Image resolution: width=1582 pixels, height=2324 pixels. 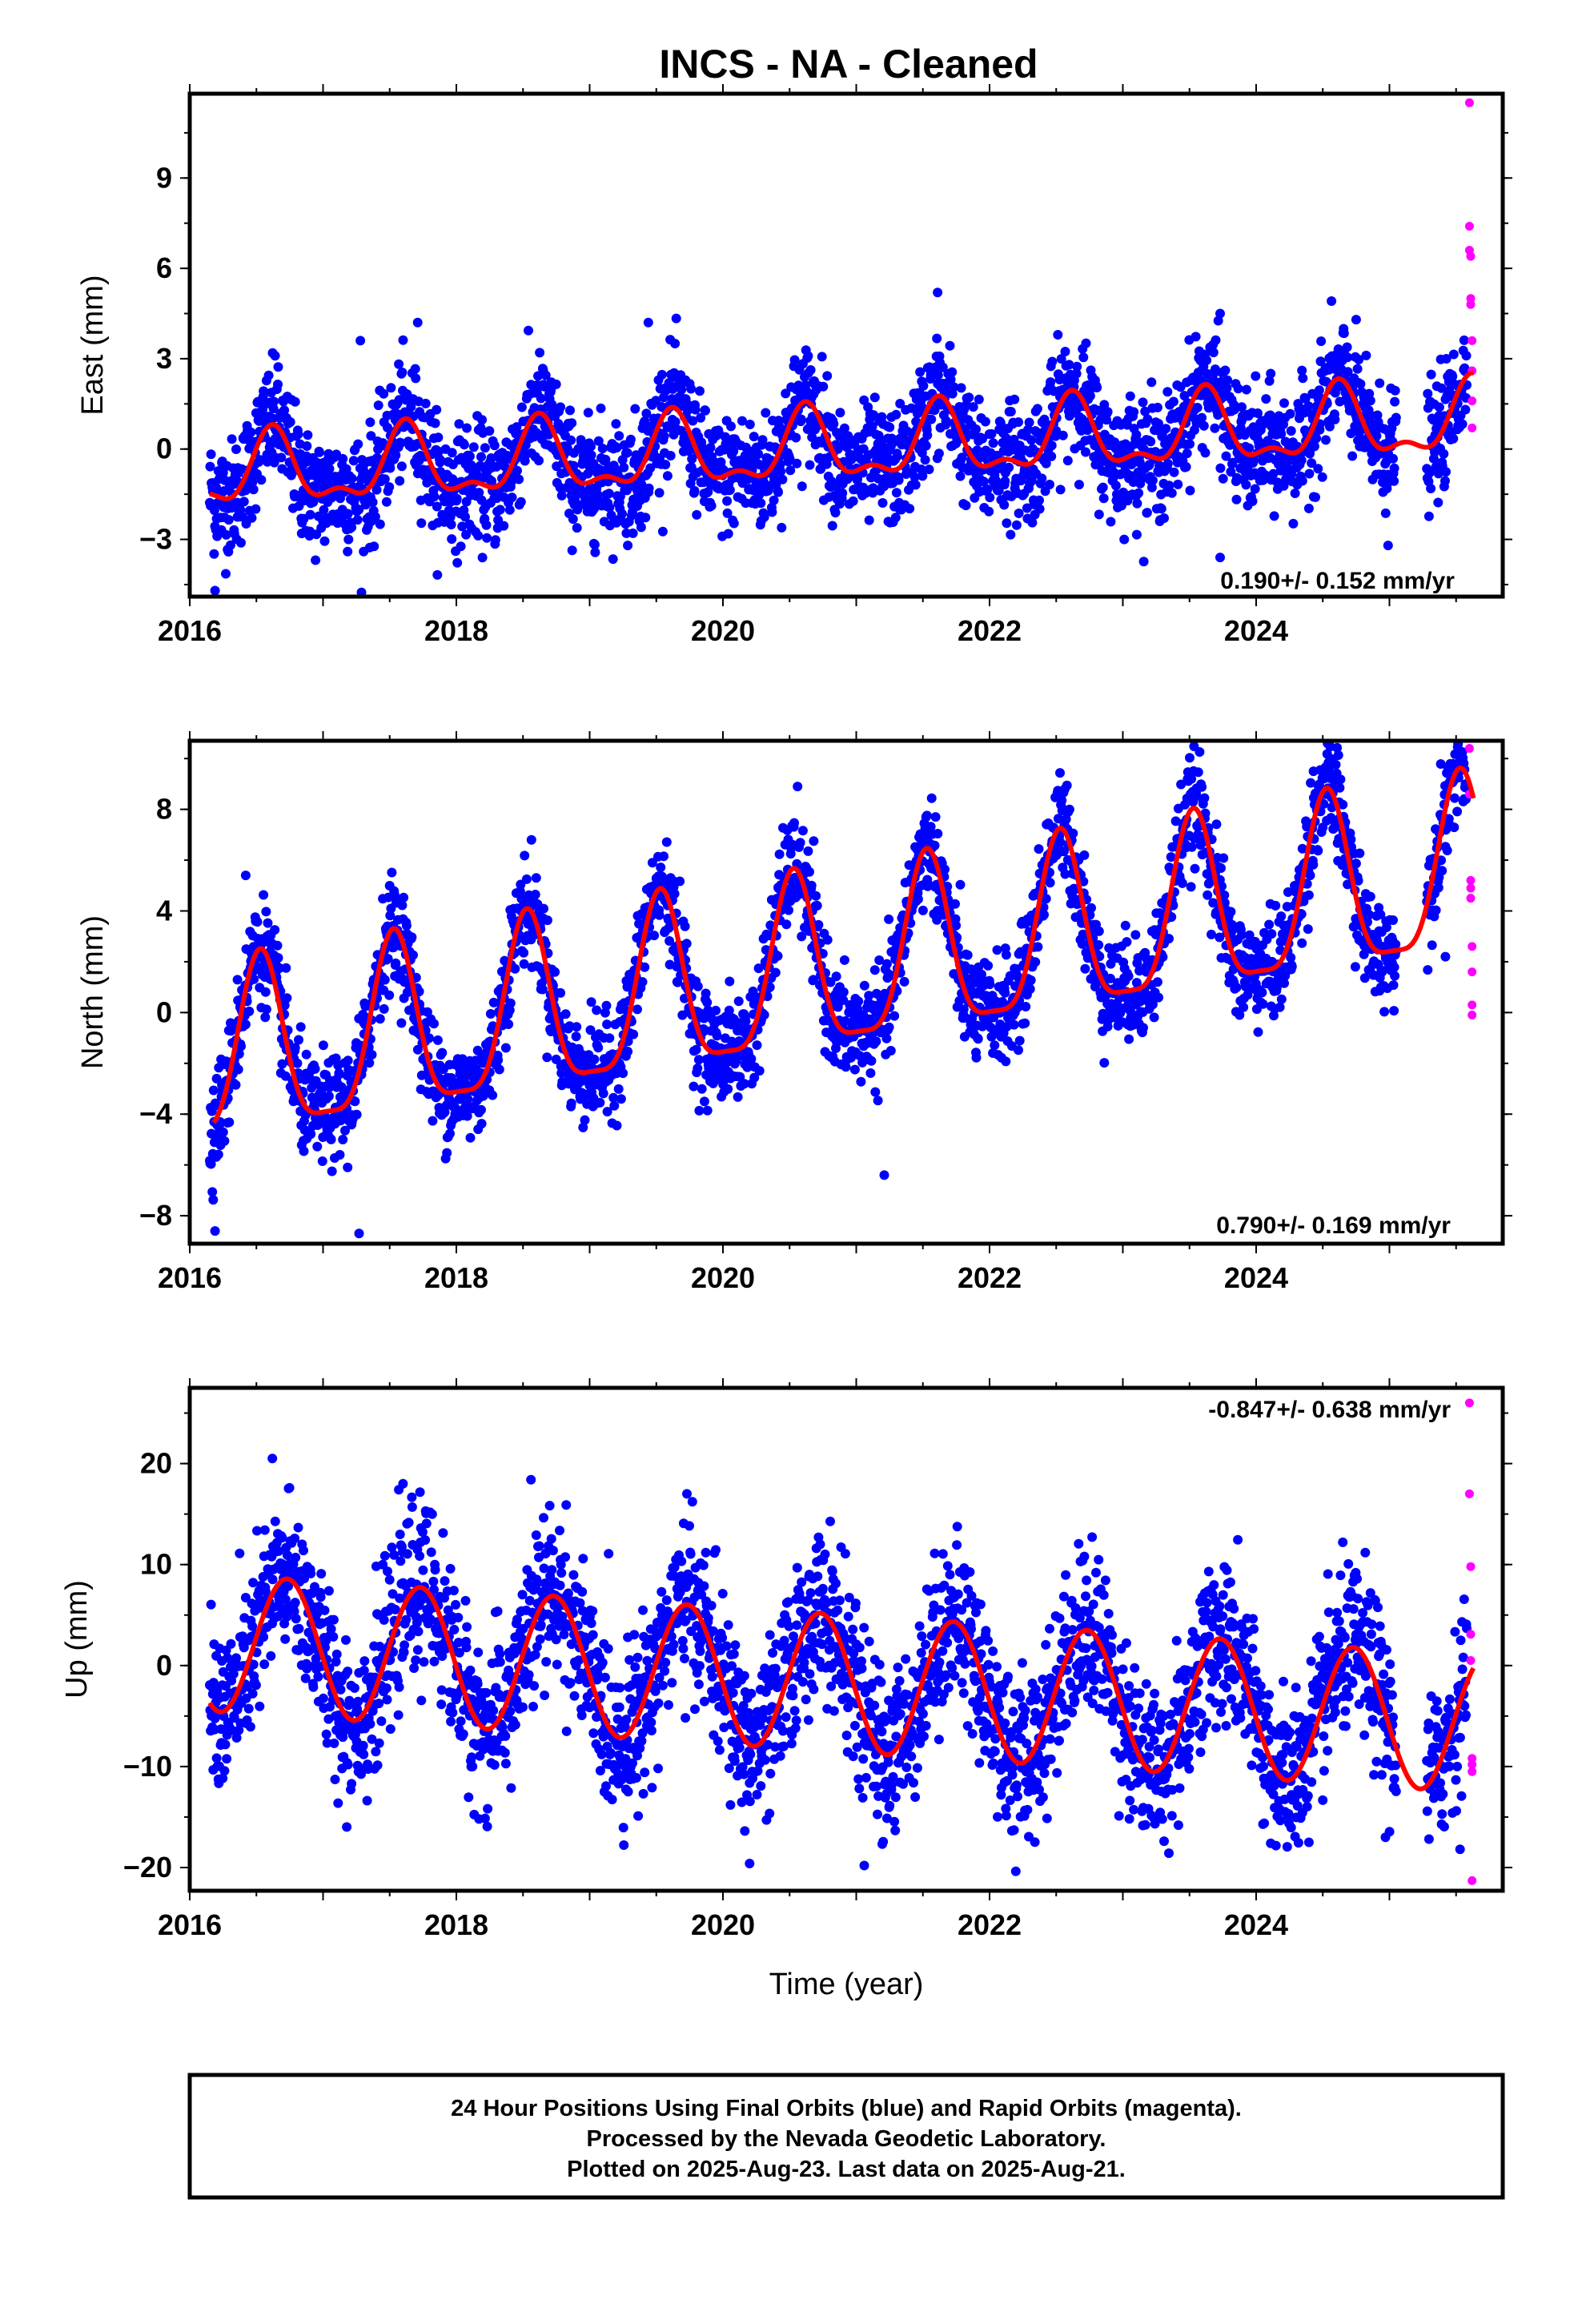 What do you see at coordinates (1469, 226) in the screenshot?
I see `east-rapid-point` at bounding box center [1469, 226].